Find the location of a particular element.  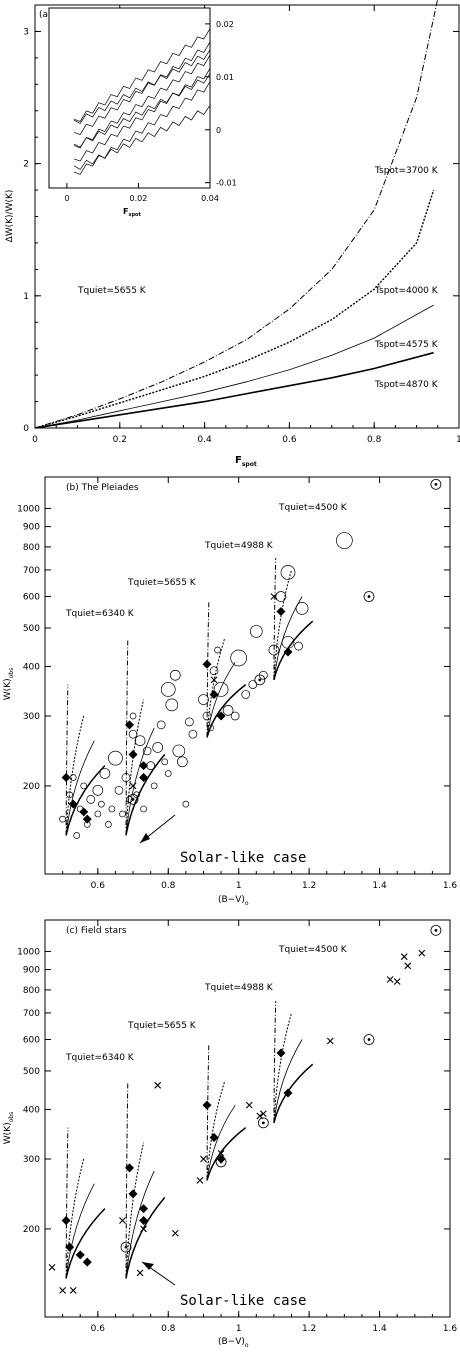

panel-b-label: (b) The Pleiades is located at coordinates (102, 488).